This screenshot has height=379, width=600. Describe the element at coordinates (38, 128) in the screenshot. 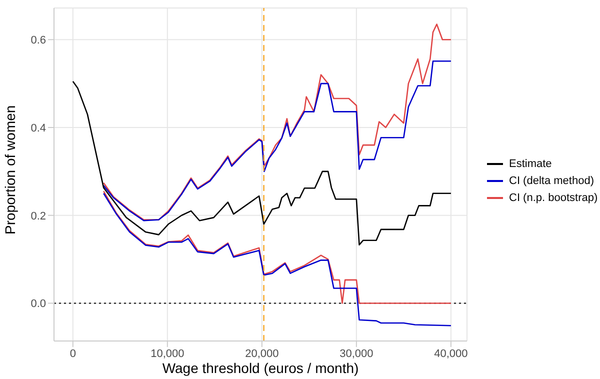

I see `y-tick-label: 0.4` at that location.